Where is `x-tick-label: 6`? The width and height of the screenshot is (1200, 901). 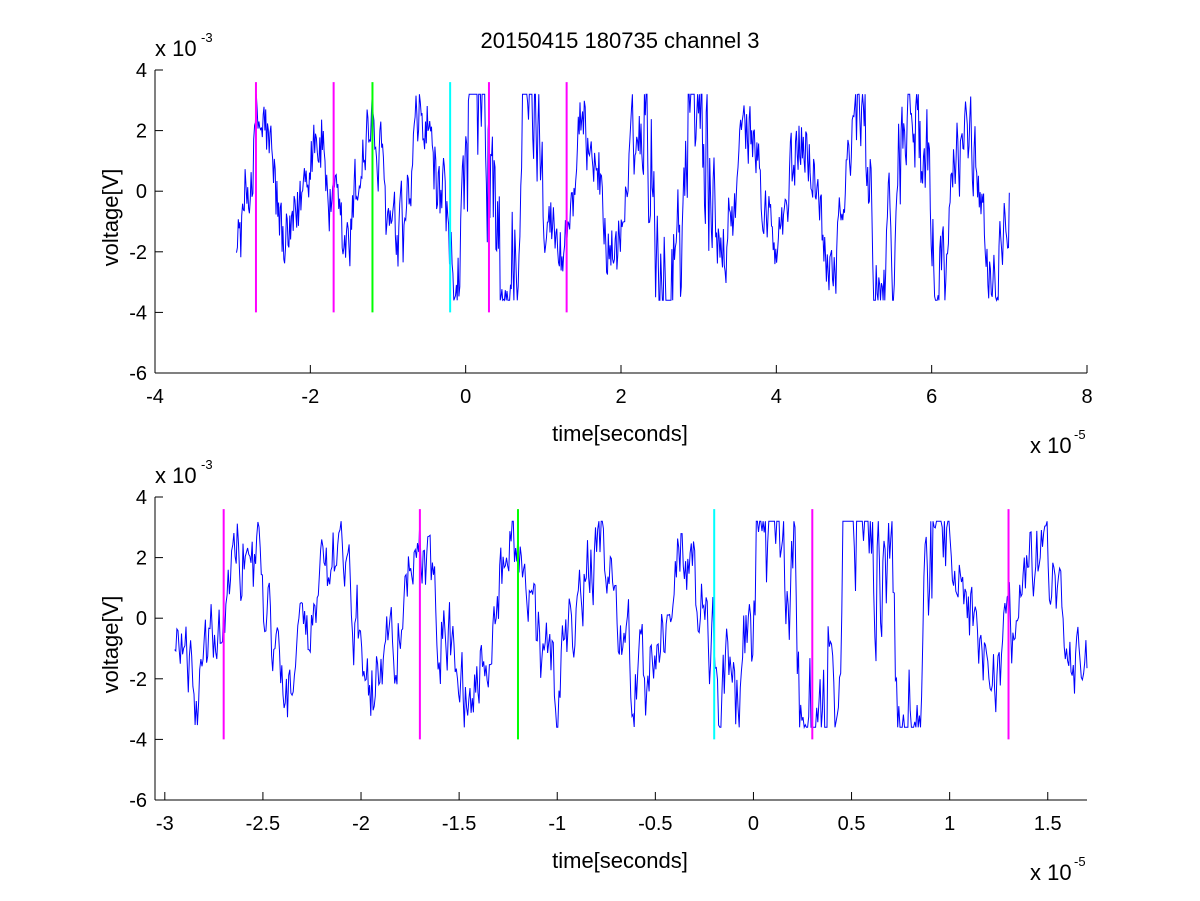 x-tick-label: 6 is located at coordinates (931, 397).